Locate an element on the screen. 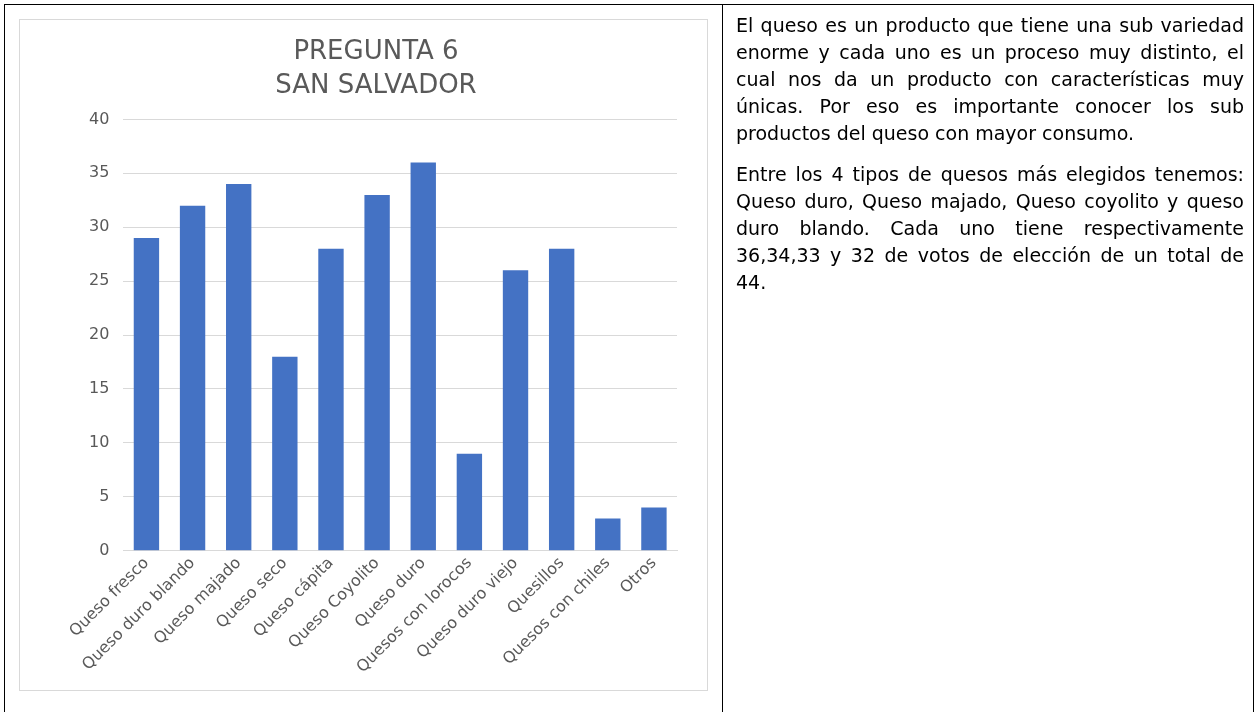 The height and width of the screenshot is (712, 1255). y-tick-label: 15 is located at coordinates (99, 388).